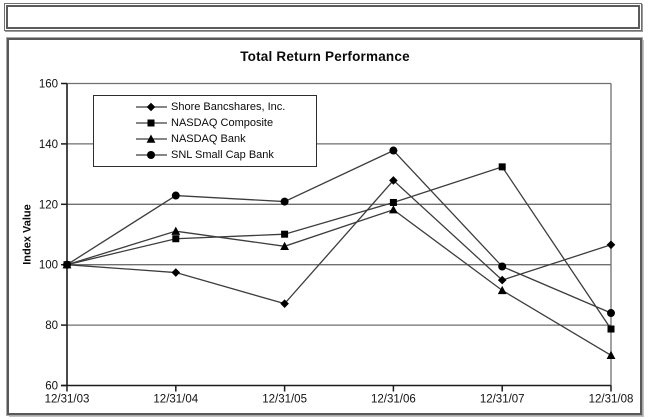 The image size is (650, 419). I want to click on x-tick-label: 12/31/03, so click(67, 400).